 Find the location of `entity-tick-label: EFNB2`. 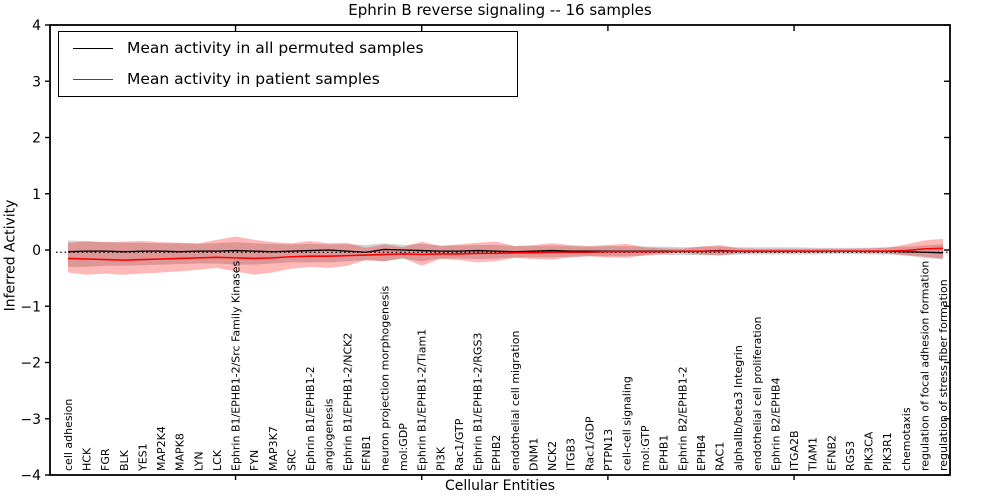

entity-tick-label: EFNB2 is located at coordinates (831, 453).